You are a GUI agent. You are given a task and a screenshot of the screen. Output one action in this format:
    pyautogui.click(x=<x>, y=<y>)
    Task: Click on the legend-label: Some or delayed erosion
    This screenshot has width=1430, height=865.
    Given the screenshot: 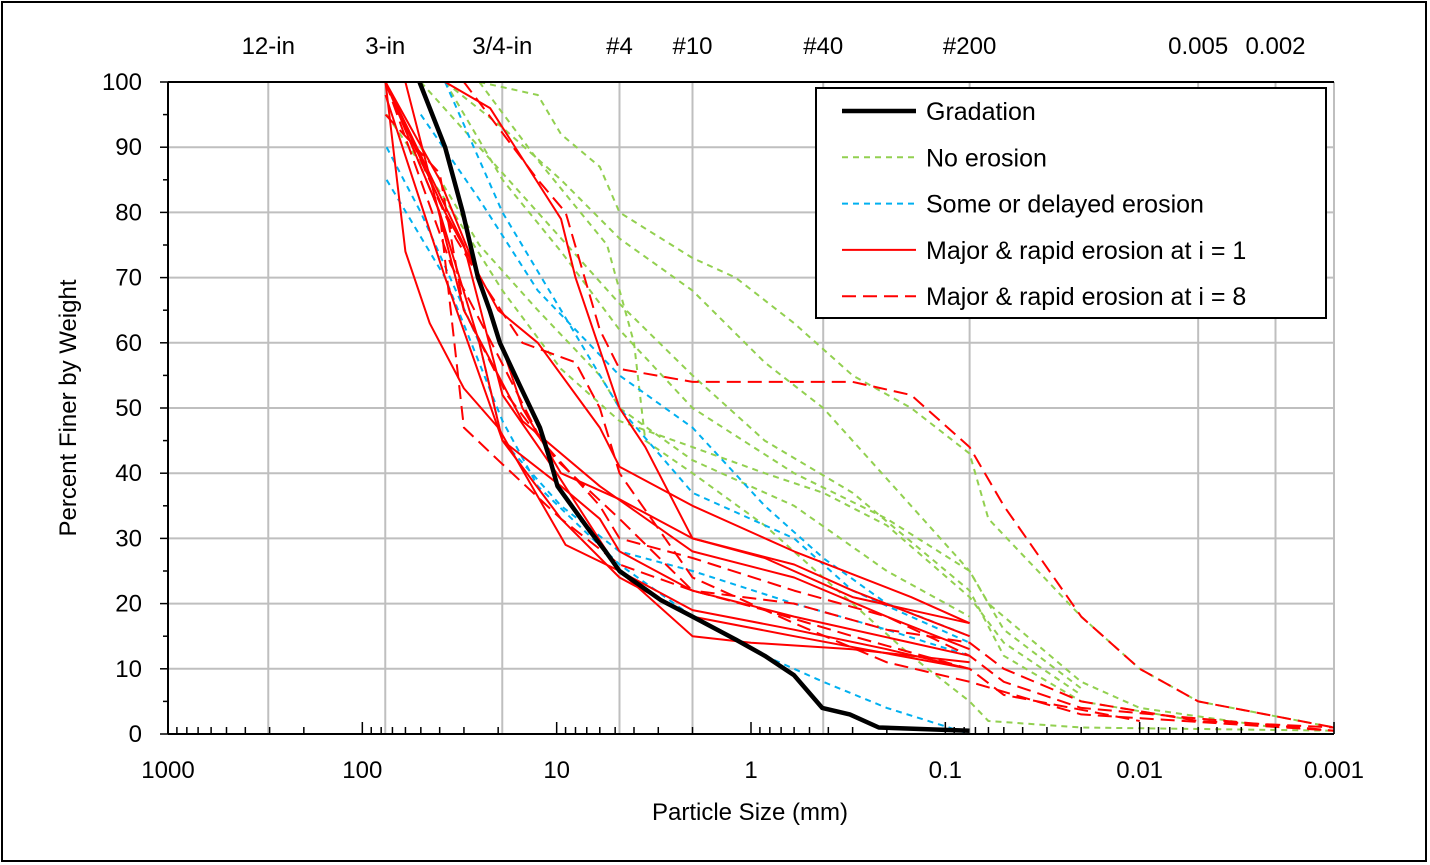 What is the action you would take?
    pyautogui.click(x=1065, y=205)
    